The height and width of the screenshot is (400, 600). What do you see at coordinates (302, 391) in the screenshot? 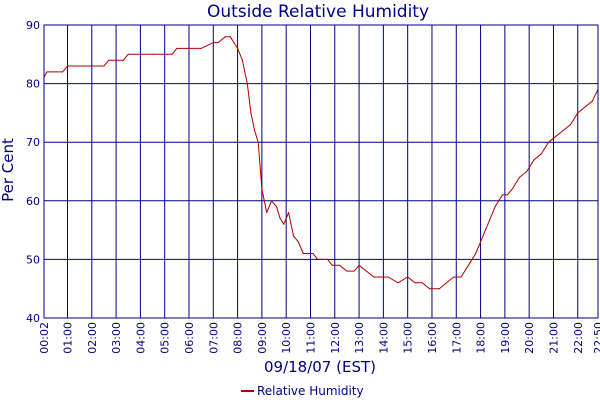
I see `legend: Relative Humidity` at bounding box center [302, 391].